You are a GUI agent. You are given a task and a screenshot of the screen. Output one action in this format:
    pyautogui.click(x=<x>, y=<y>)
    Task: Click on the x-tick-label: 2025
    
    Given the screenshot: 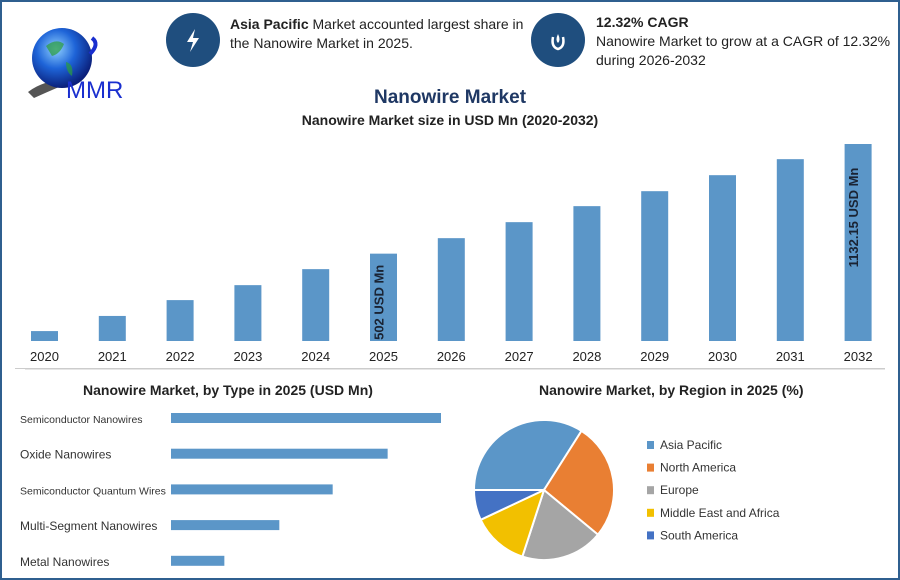 What is the action you would take?
    pyautogui.click(x=383, y=356)
    